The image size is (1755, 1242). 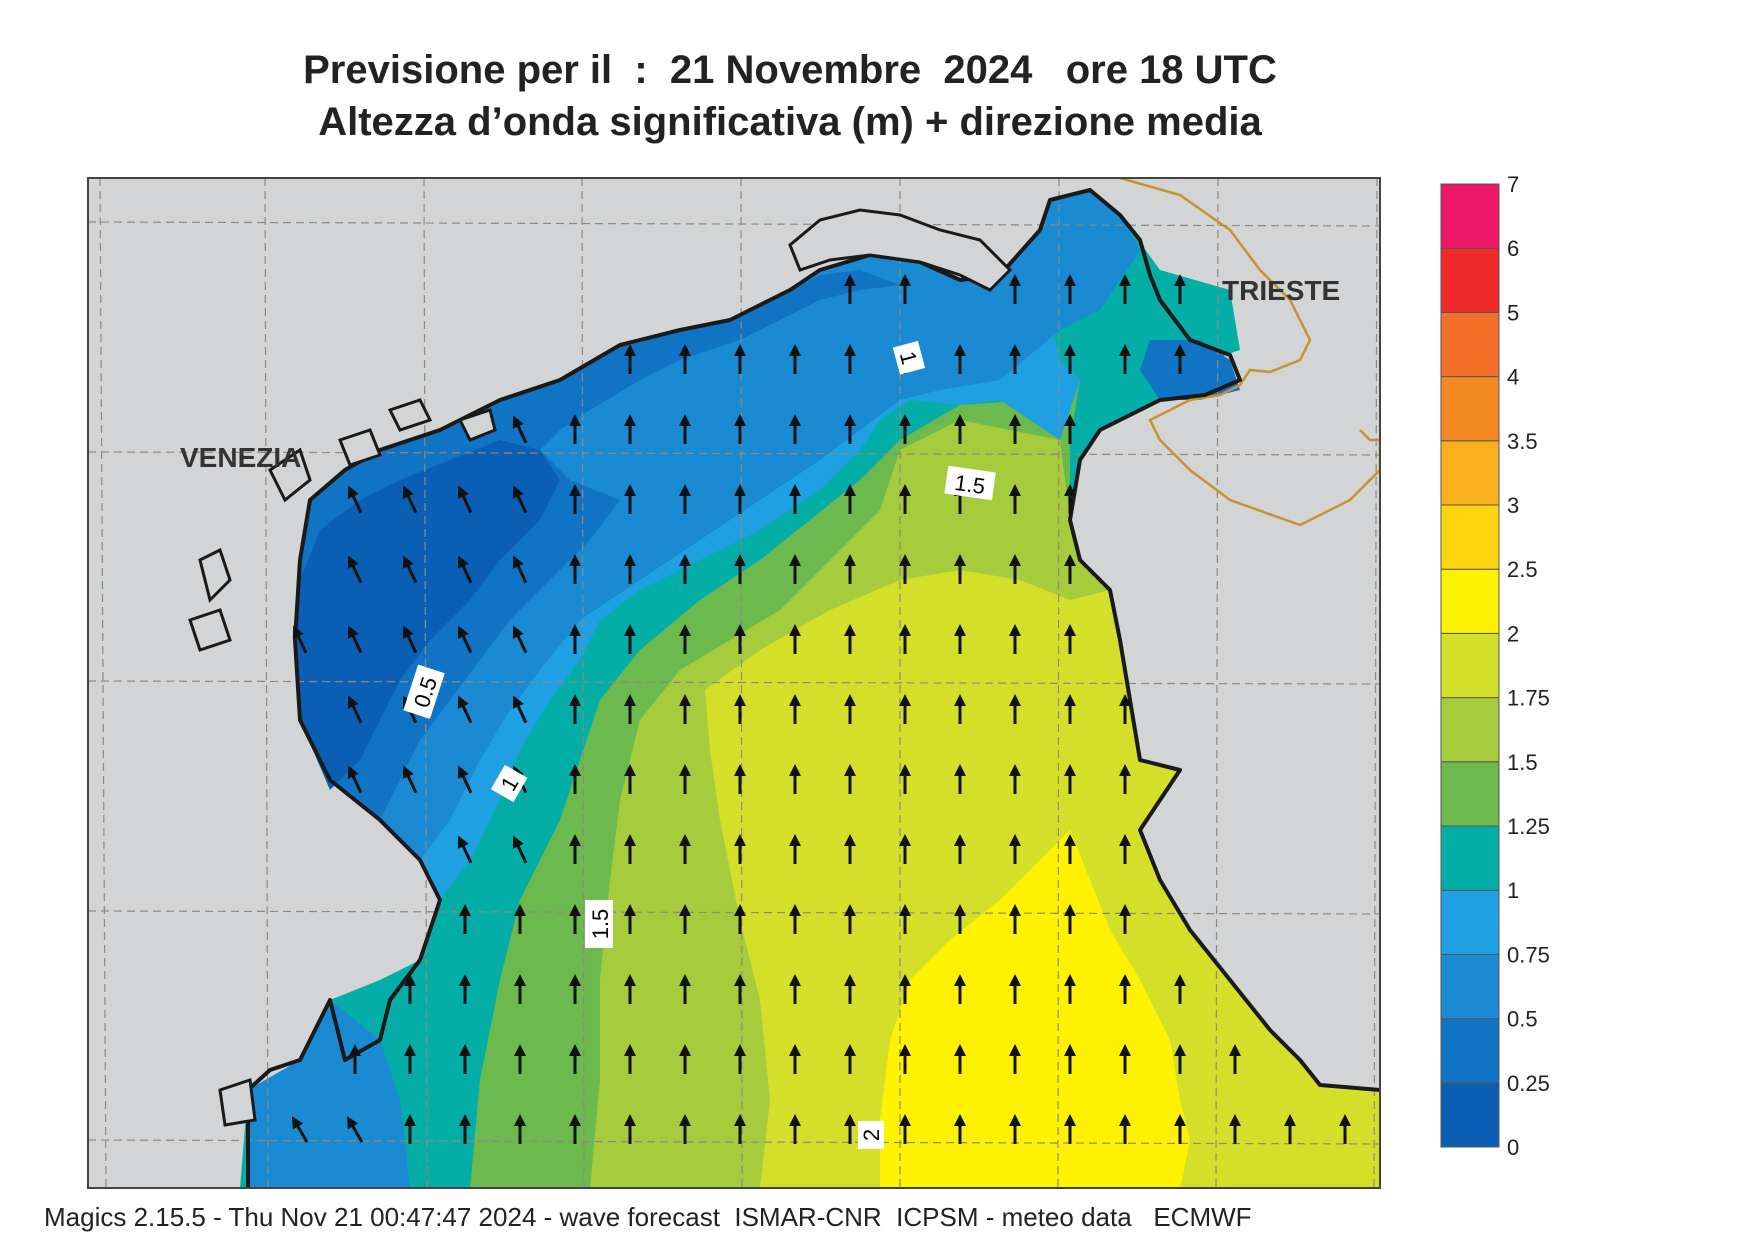 I want to click on contour-label: 1.5, so click(x=970, y=484).